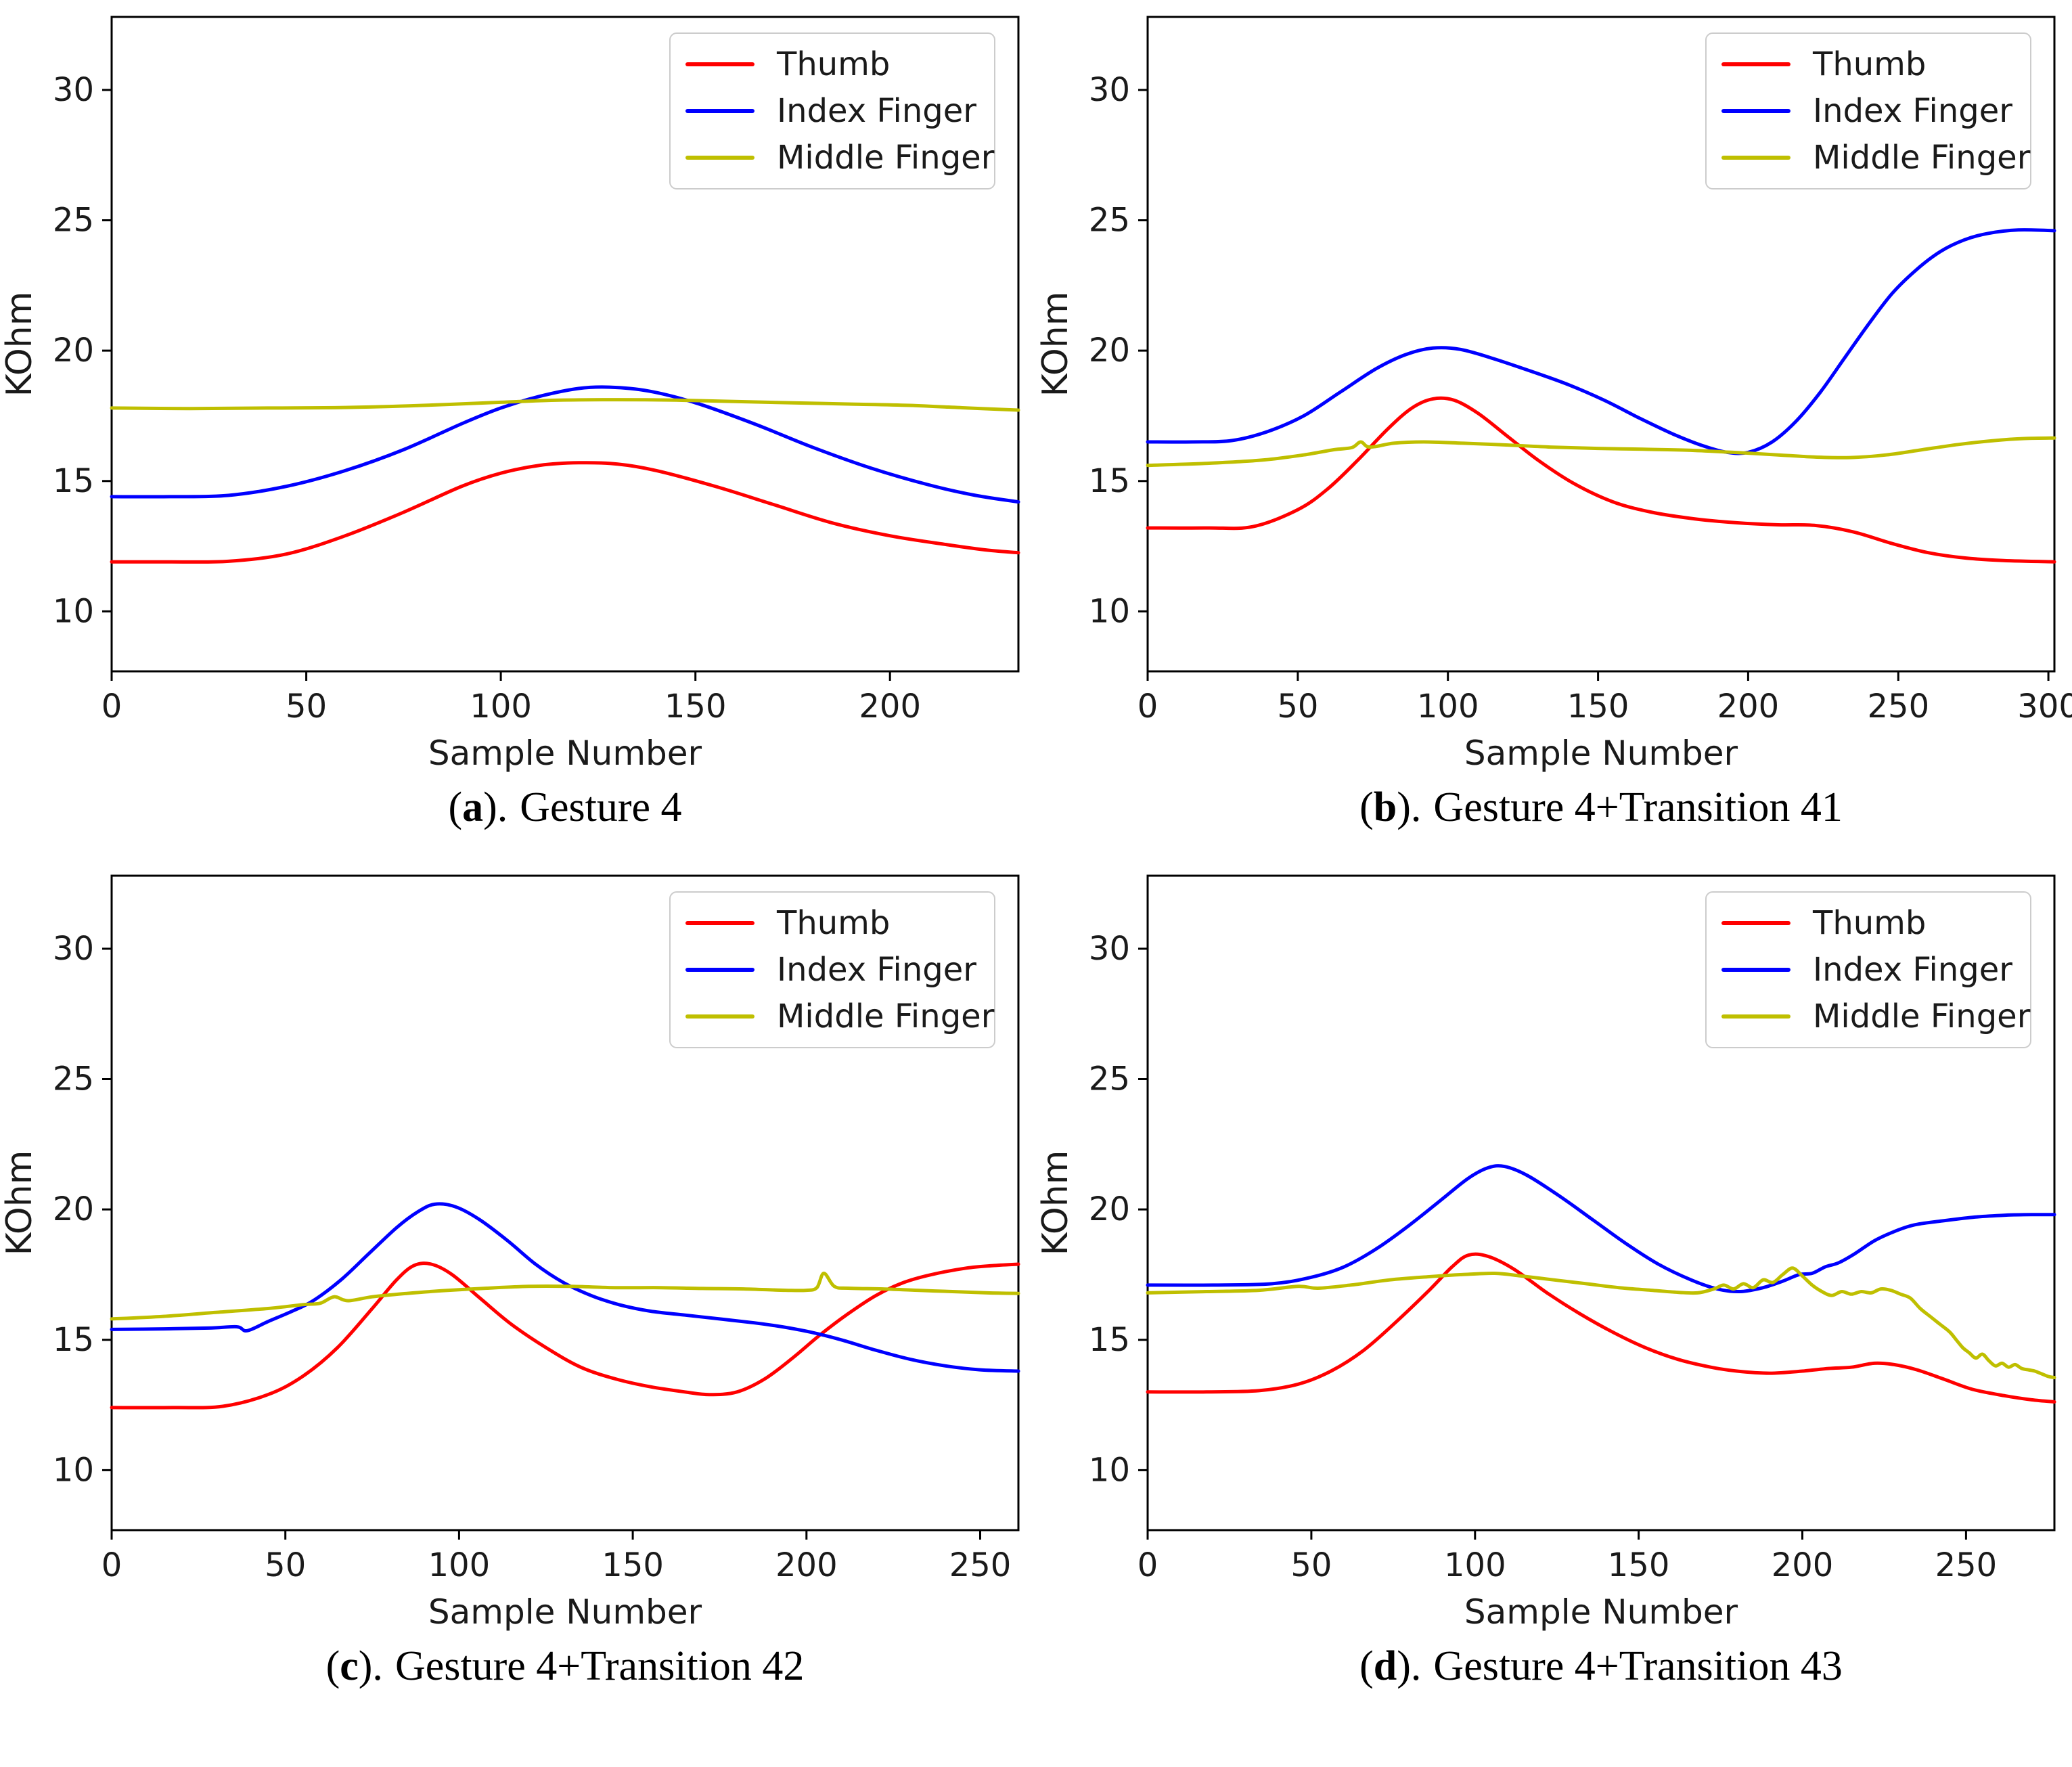  What do you see at coordinates (349, 1666) in the screenshot?
I see `caption-letter: c` at bounding box center [349, 1666].